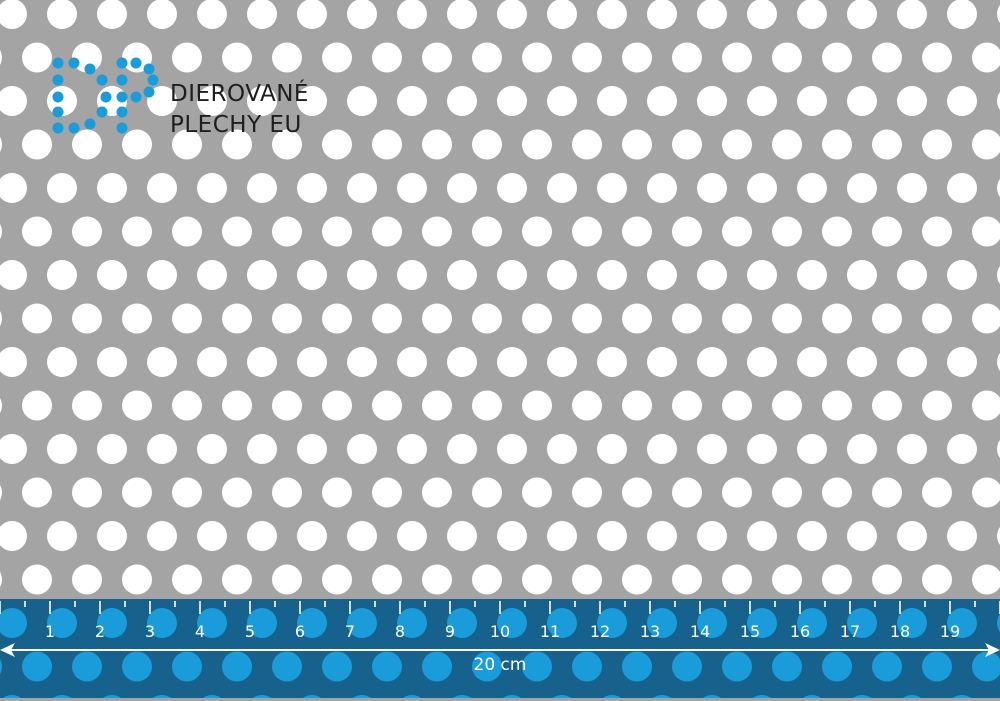 This screenshot has width=1000, height=701. I want to click on ruler-label: 8, so click(400, 631).